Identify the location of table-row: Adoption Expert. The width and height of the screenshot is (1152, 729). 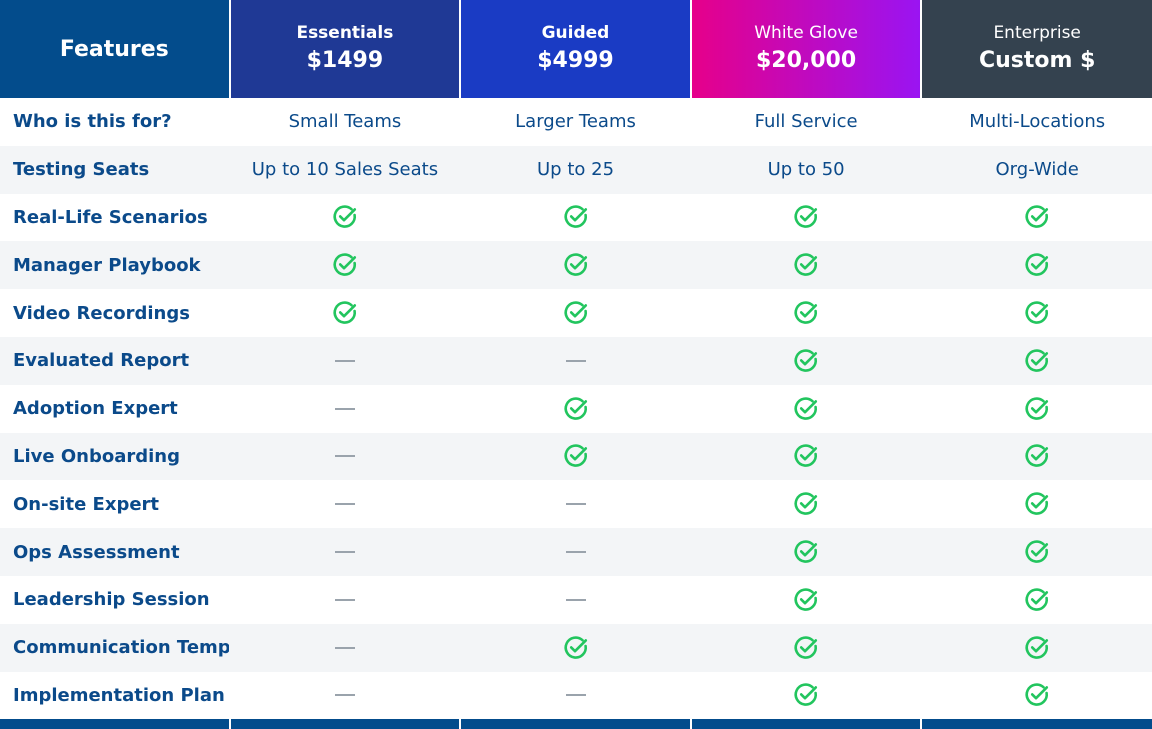
(576, 409).